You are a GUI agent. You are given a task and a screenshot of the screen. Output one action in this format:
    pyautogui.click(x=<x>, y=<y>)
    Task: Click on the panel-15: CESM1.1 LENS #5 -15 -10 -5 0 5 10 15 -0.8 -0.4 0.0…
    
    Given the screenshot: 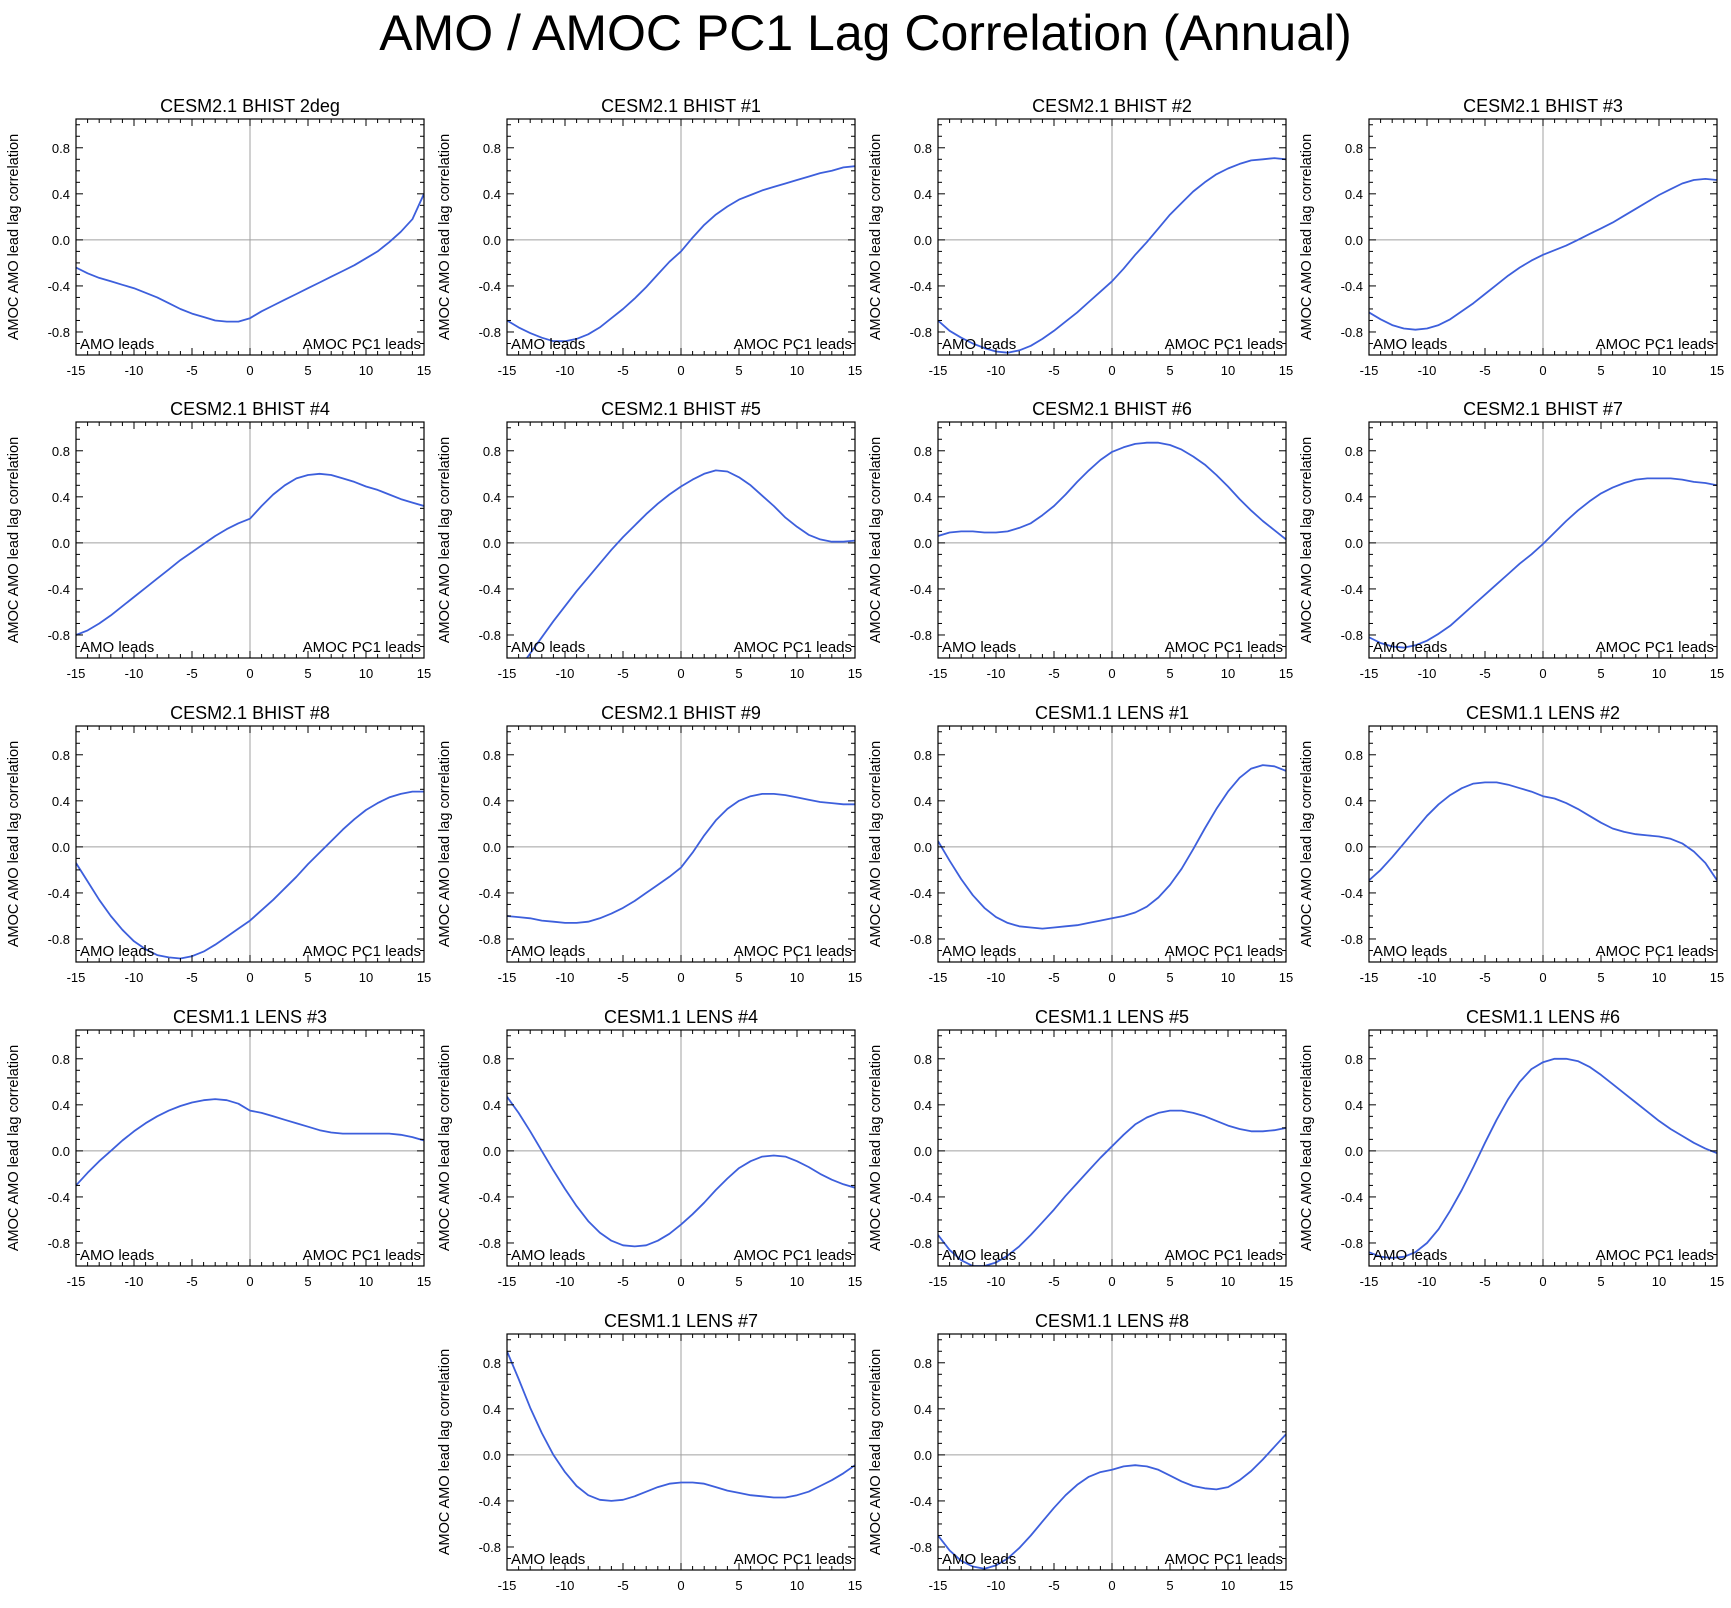 What is the action you would take?
    pyautogui.click(x=1080, y=1148)
    